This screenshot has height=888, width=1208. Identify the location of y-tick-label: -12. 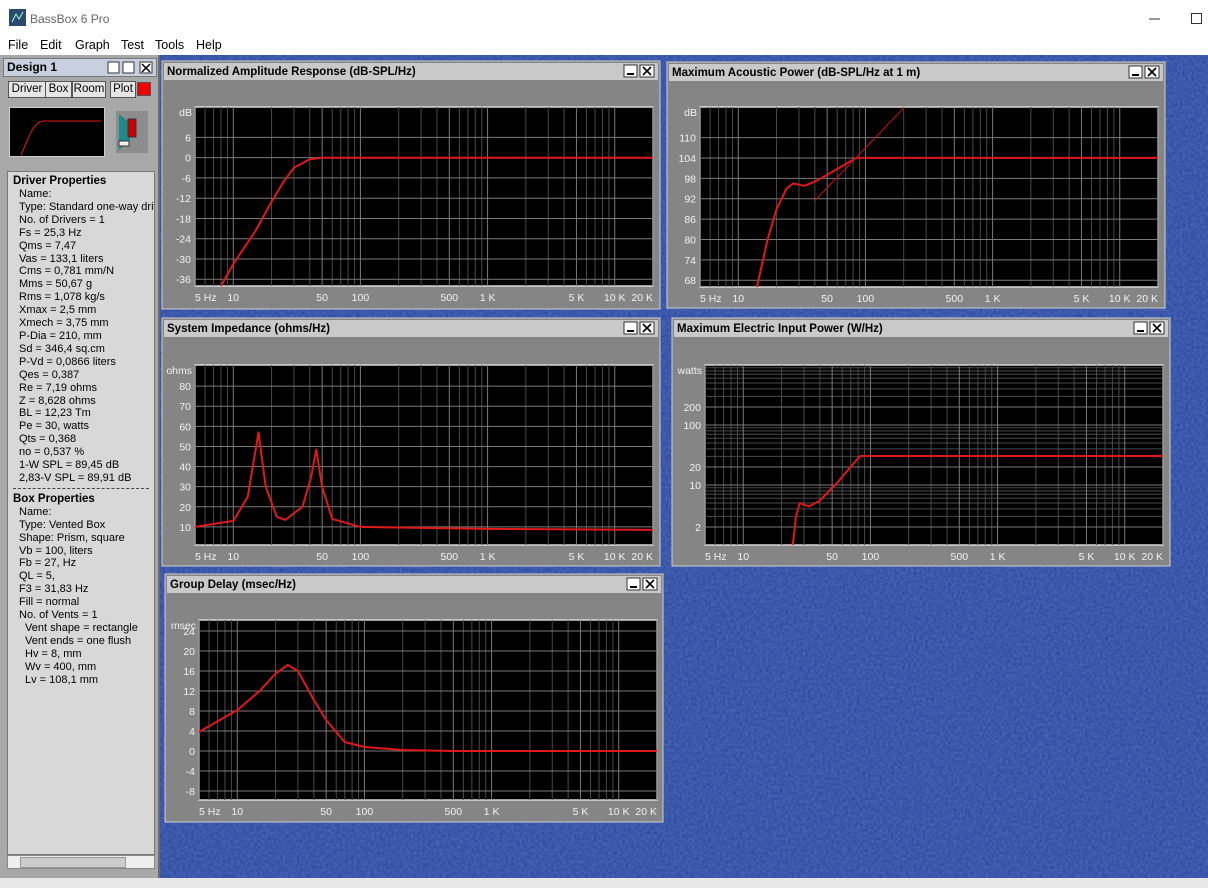
(183, 199).